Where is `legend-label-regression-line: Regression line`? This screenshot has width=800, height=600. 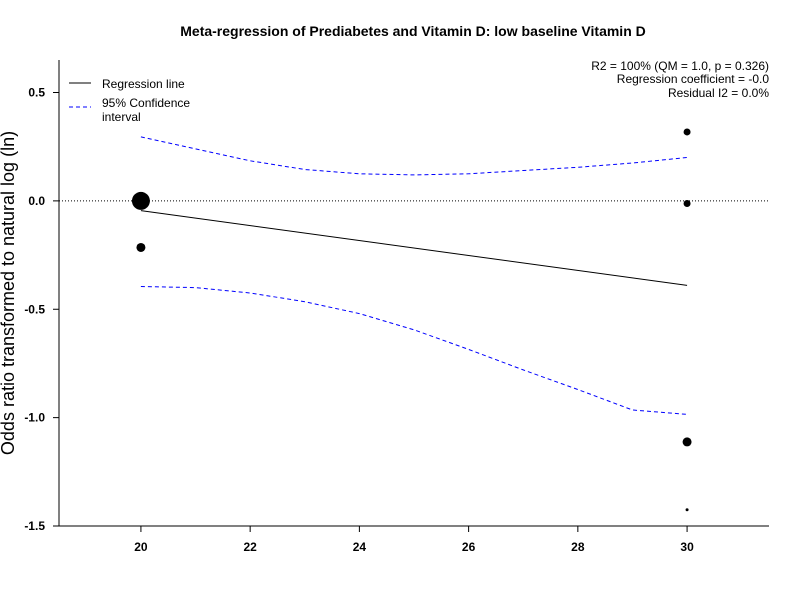 legend-label-regression-line: Regression line is located at coordinates (143, 84).